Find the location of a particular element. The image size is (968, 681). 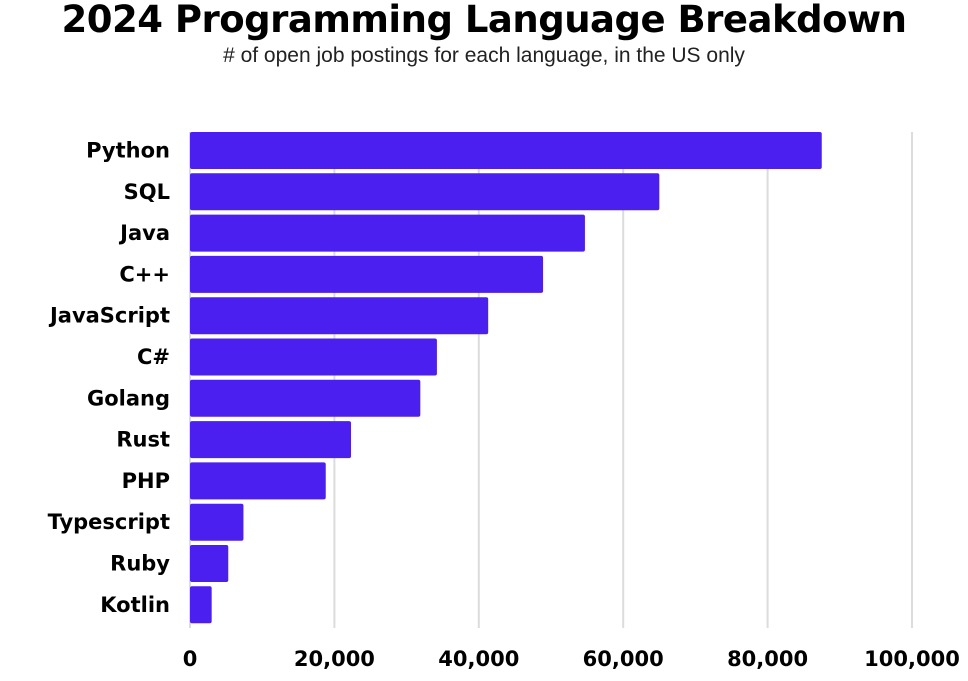

bar-golang is located at coordinates (305, 398).